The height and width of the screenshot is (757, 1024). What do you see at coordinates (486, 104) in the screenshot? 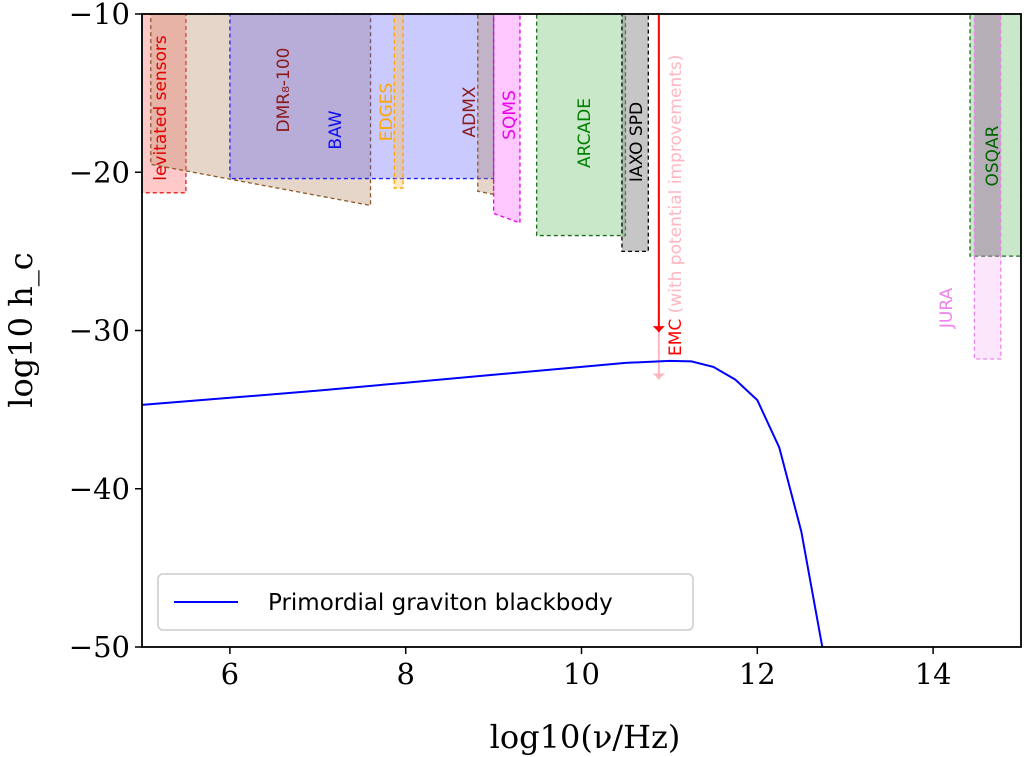
I see `region-admx` at bounding box center [486, 104].